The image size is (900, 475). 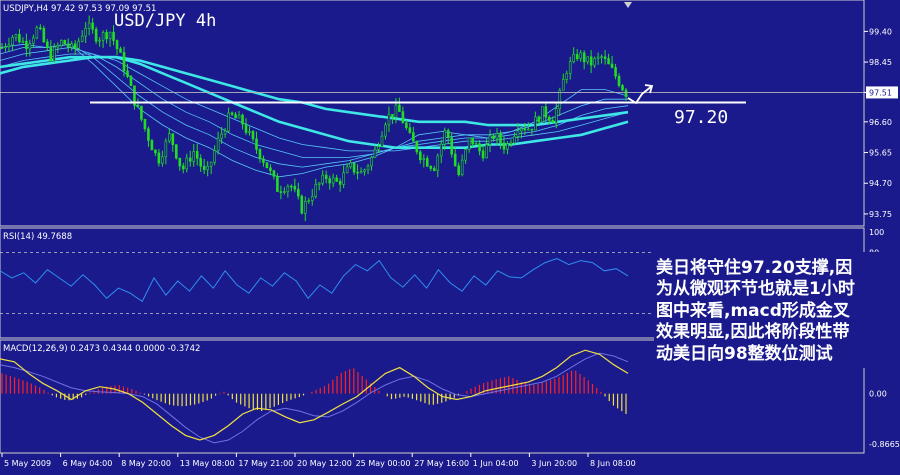 I want to click on y-tick-label: 0.00, so click(x=878, y=394).